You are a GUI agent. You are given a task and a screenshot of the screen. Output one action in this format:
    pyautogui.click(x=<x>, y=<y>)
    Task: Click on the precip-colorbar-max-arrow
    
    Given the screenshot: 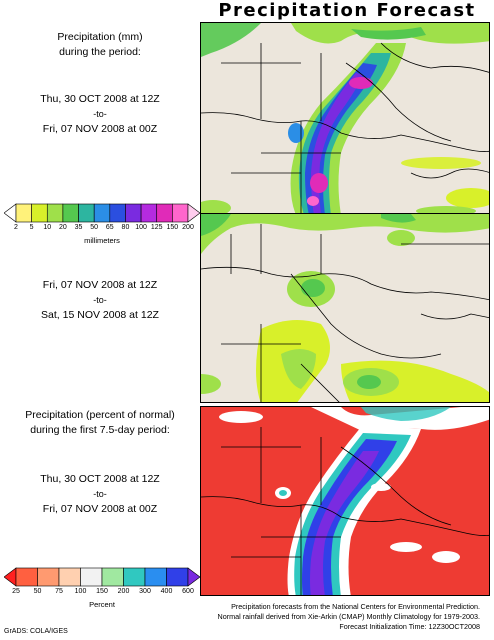 What is the action you would take?
    pyautogui.click(x=193, y=213)
    